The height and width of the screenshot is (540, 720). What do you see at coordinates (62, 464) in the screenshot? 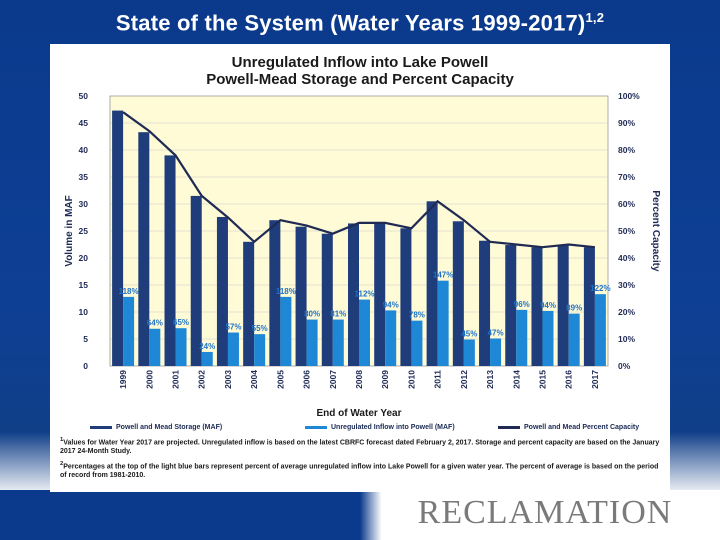
I see `footnote-2-marker: 2` at bounding box center [62, 464].